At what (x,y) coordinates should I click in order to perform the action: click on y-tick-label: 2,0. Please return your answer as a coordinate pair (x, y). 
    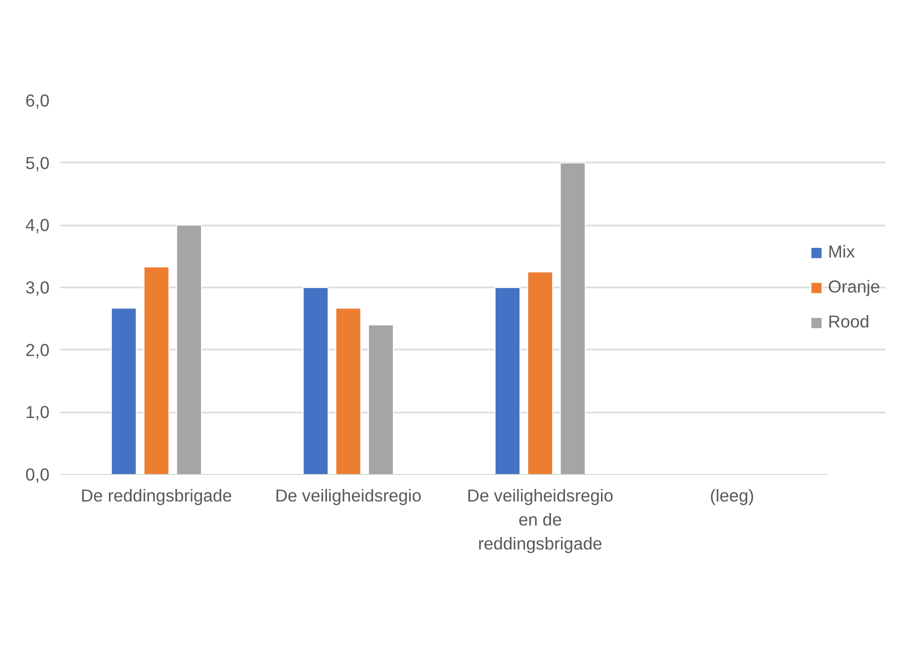
    Looking at the image, I should click on (37, 350).